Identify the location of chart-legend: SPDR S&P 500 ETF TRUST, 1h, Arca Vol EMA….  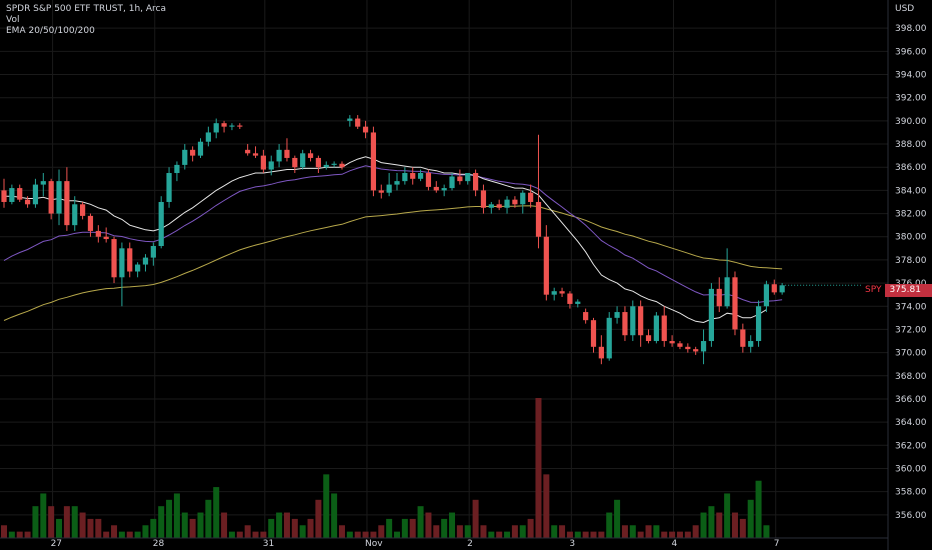
(86, 20).